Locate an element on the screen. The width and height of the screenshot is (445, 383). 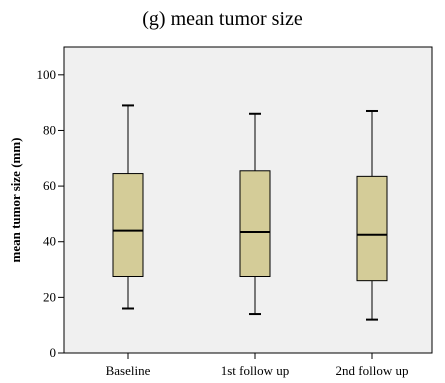
y-tick-label: 0 is located at coordinates (53, 352).